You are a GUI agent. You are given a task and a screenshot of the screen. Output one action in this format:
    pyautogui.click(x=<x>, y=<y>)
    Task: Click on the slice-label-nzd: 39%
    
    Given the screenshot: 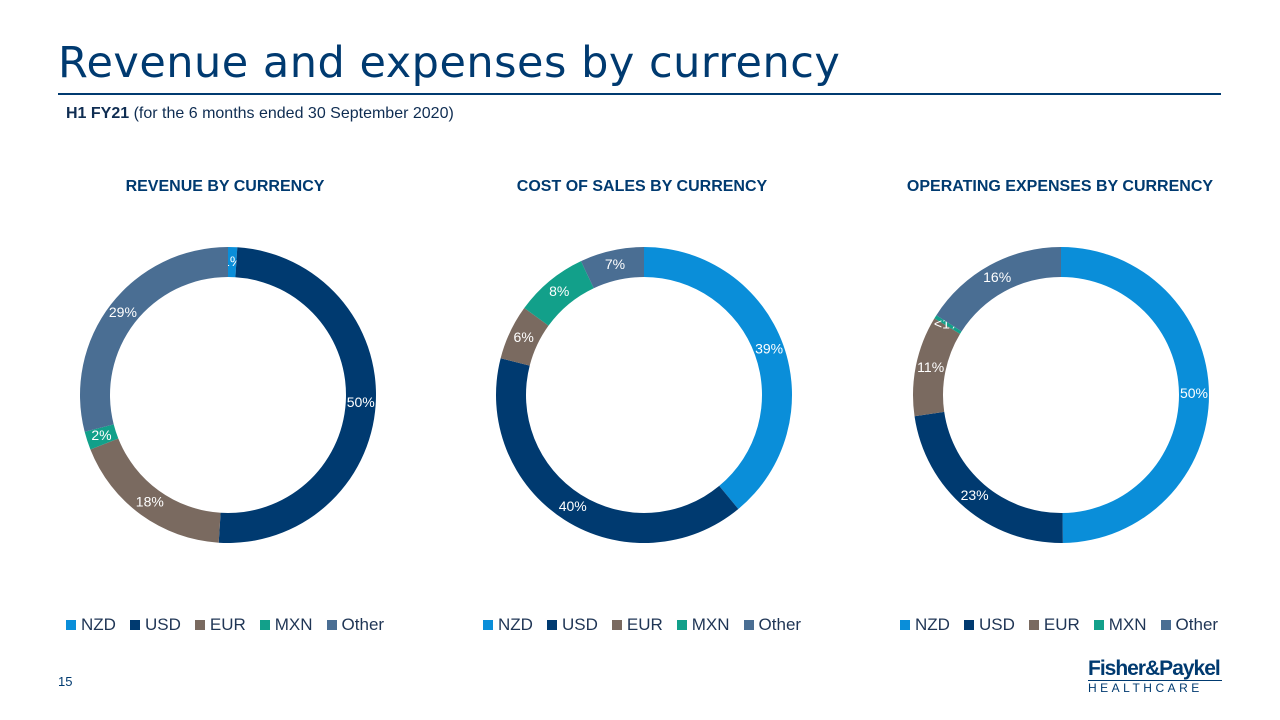 What is the action you would take?
    pyautogui.click(x=769, y=349)
    